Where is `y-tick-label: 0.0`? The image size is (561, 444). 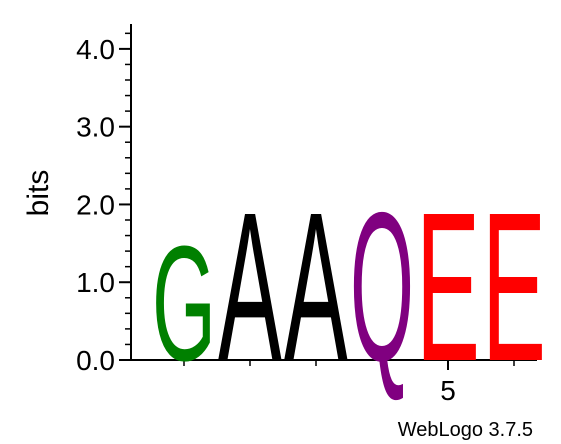
y-tick-label: 0.0 is located at coordinates (95, 360).